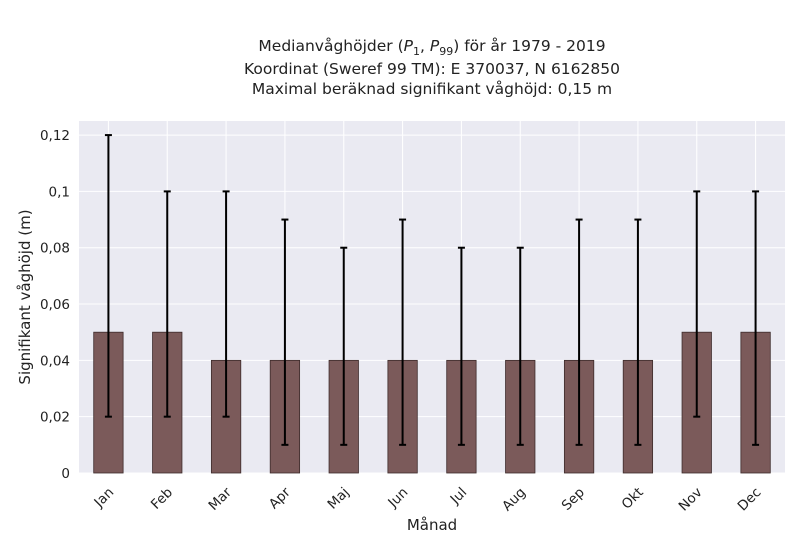 Image resolution: width=800 pixels, height=550 pixels. I want to click on errorbar-mar, so click(226, 304).